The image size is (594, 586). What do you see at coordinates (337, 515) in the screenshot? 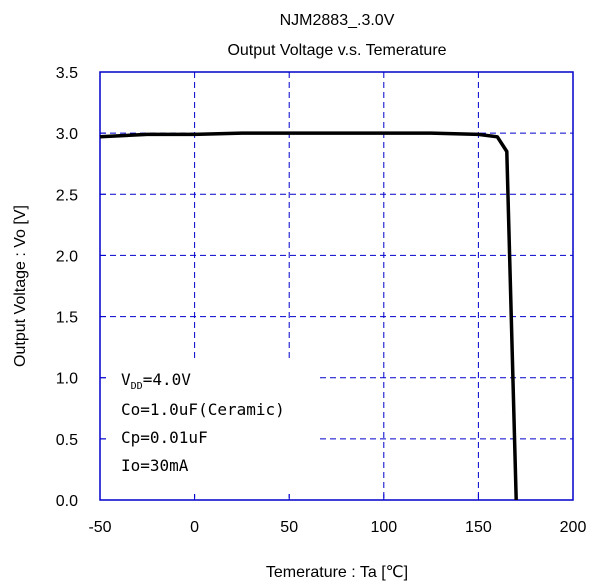
I see `x-axis-ticks: -50 0 50 100 150 200` at bounding box center [337, 515].